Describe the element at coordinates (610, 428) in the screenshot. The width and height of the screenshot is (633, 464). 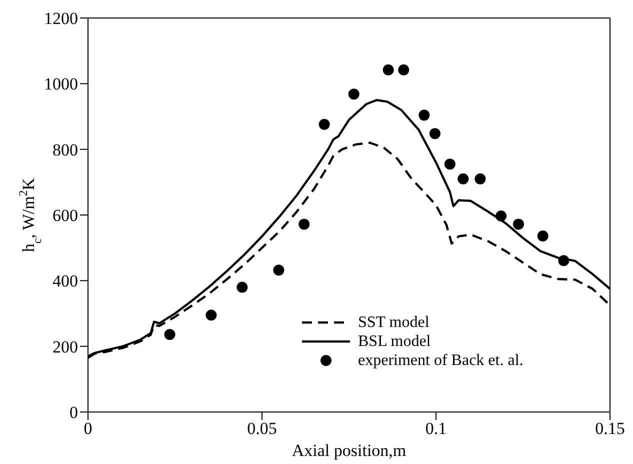
I see `x-tick-label: 0.15` at that location.